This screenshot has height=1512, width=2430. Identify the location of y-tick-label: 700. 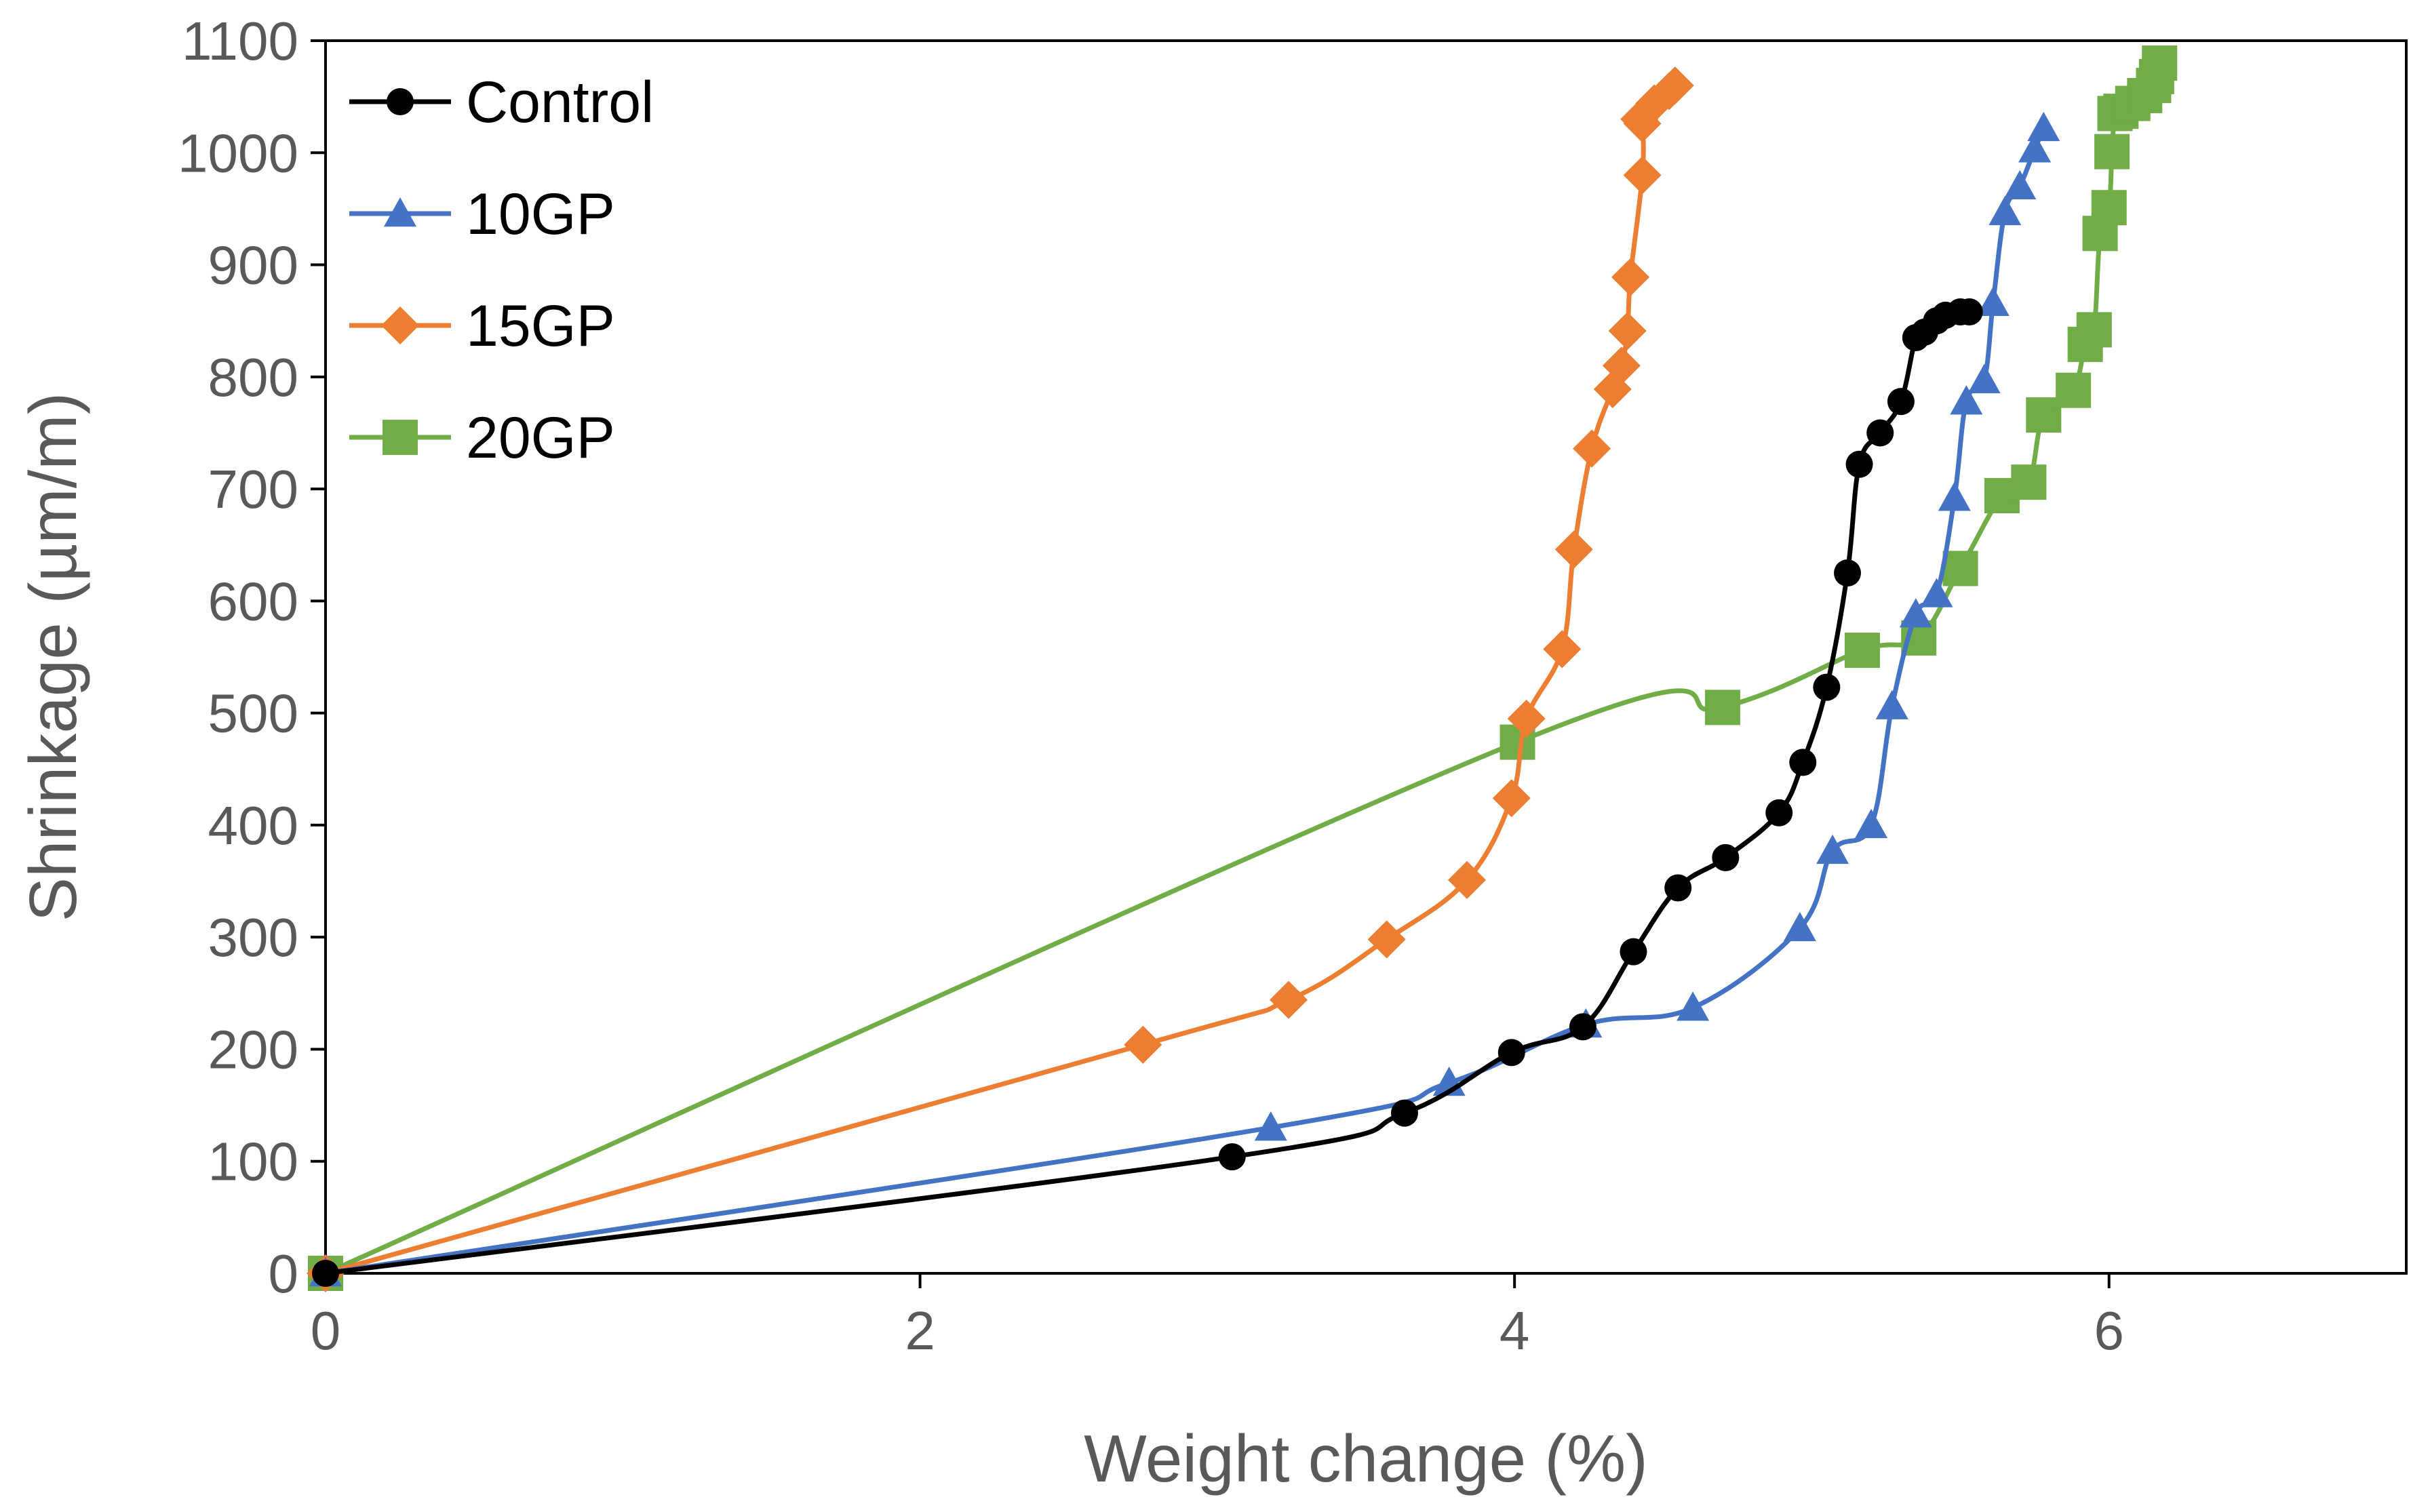
(253, 489).